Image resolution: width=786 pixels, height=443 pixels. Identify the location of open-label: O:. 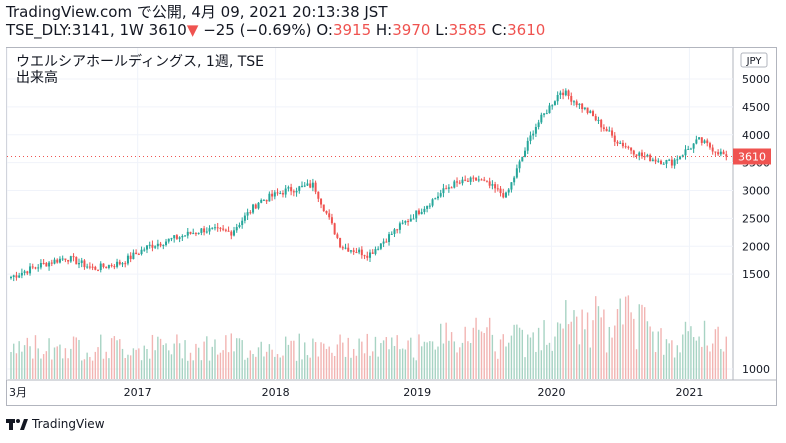
(324, 30).